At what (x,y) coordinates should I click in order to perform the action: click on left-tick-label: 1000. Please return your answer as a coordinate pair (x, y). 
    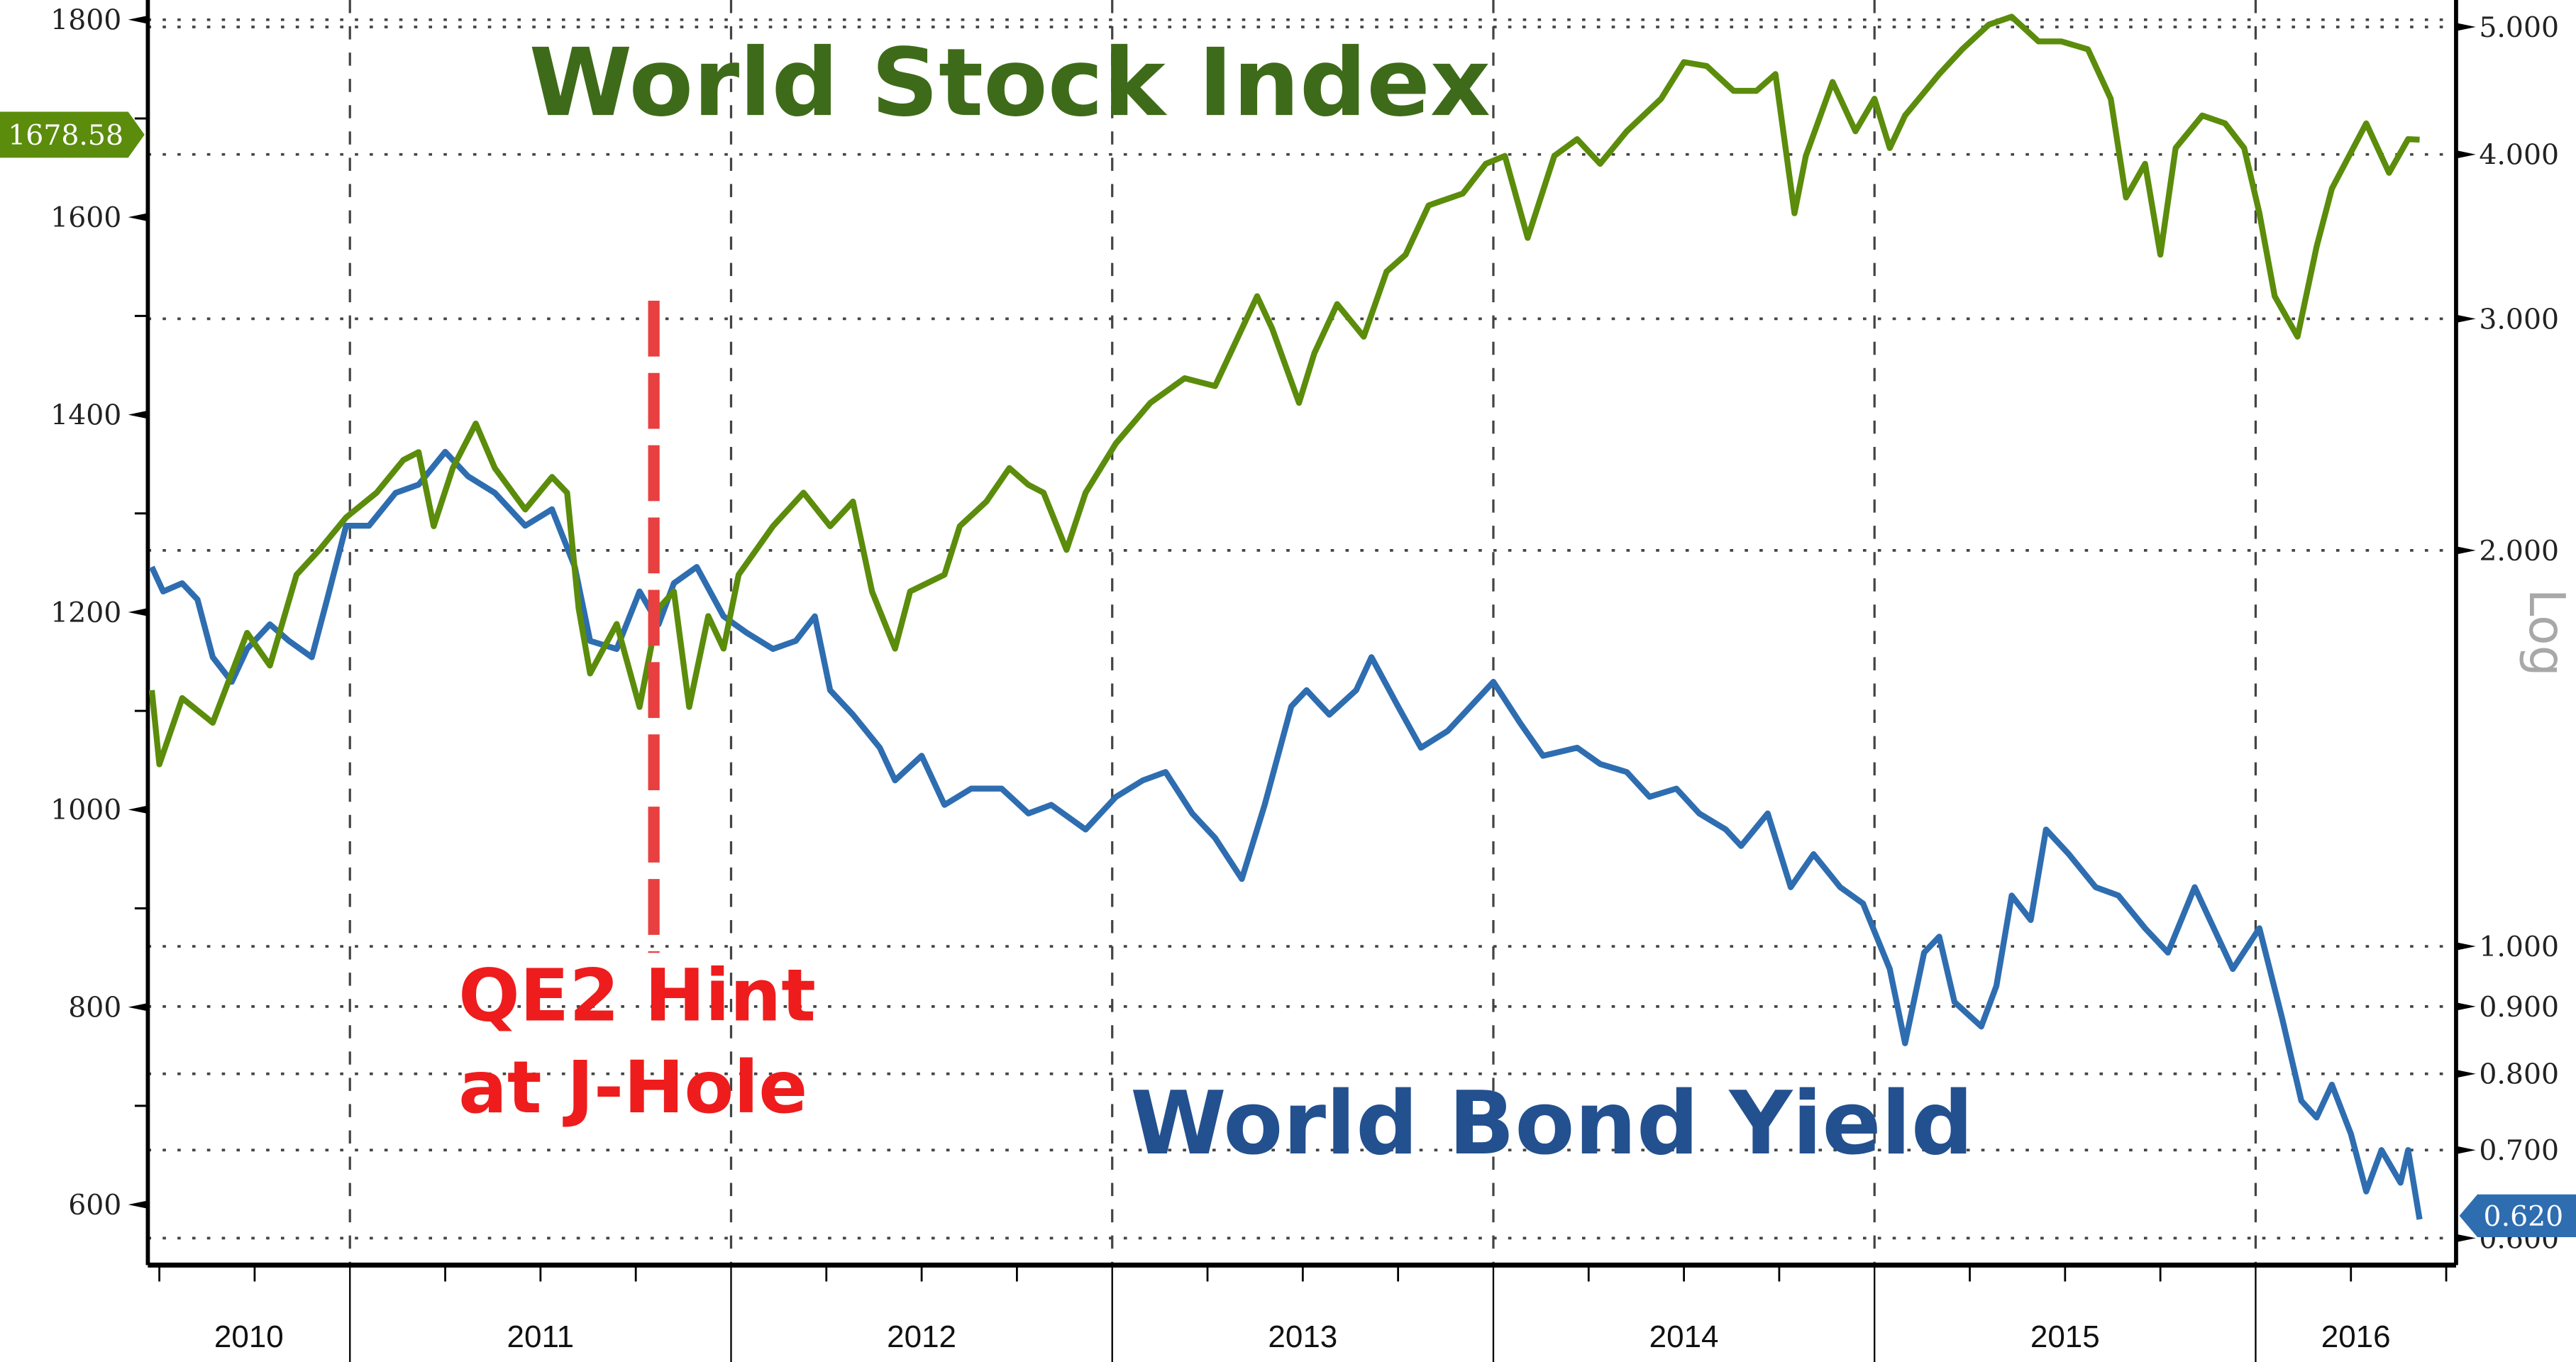
    Looking at the image, I should click on (85, 810).